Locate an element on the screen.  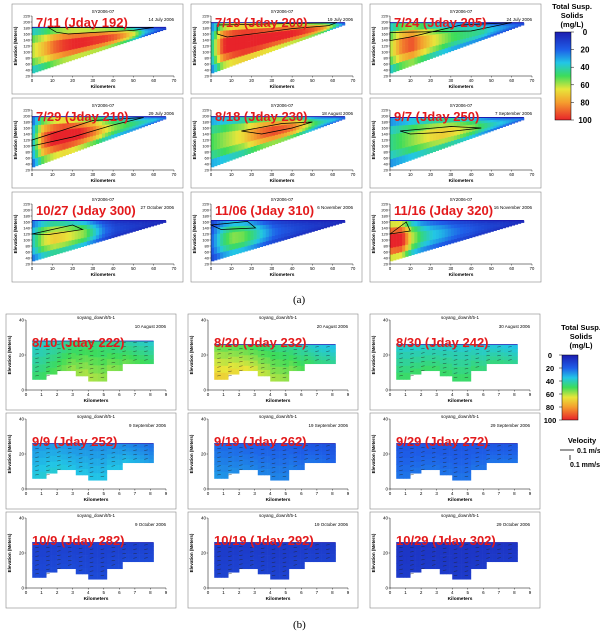
x-tick-label: 70 is located at coordinates (353, 80).